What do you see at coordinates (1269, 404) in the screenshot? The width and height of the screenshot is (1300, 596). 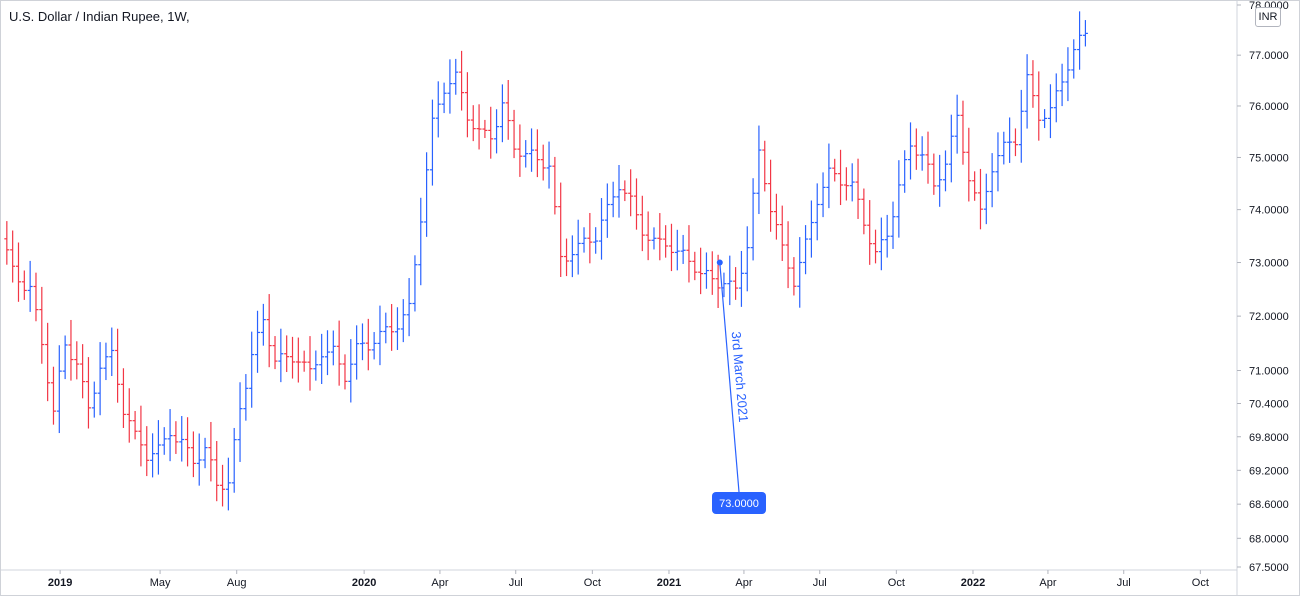 I see `y-tick-label: 70.4000` at bounding box center [1269, 404].